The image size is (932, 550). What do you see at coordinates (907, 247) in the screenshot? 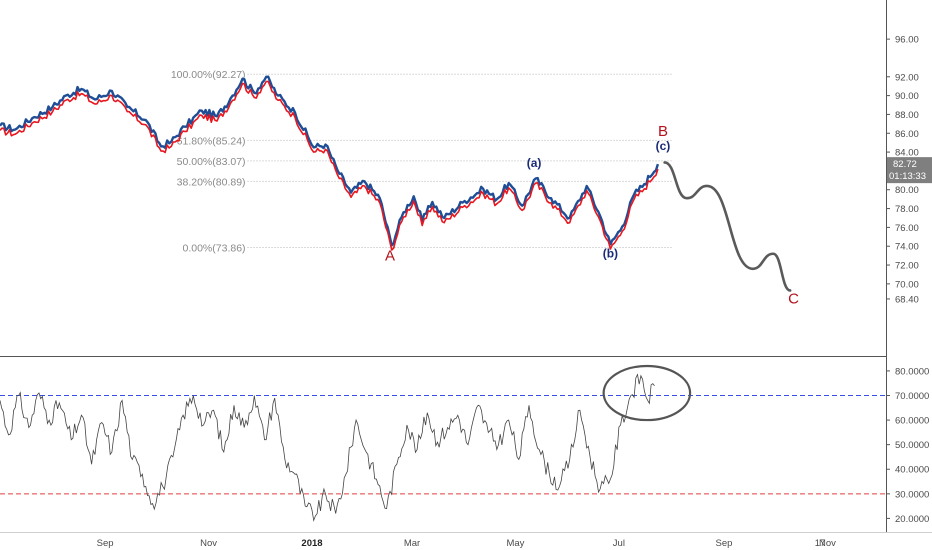
I see `price-axis-tick-label: 74.00` at bounding box center [907, 247].